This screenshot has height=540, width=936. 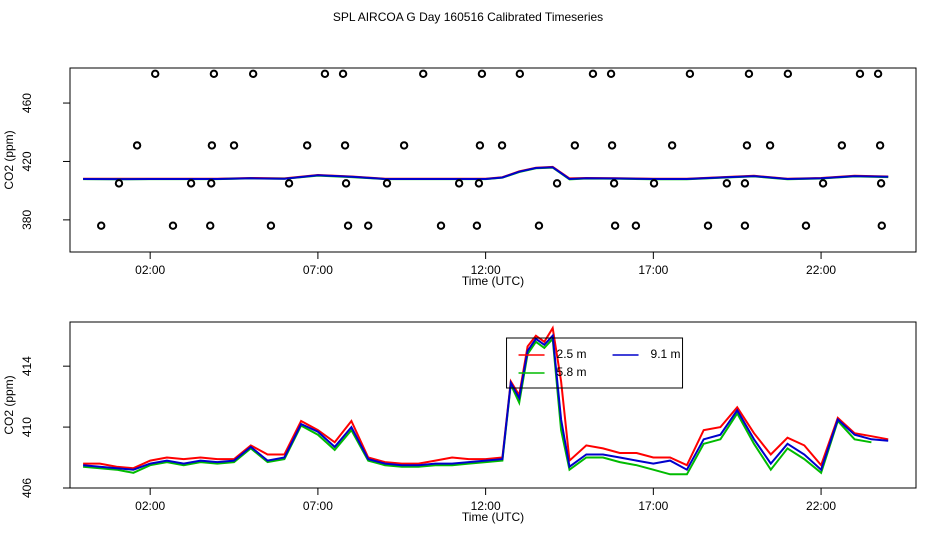 I want to click on y-tick-label: 380, so click(x=27, y=220).